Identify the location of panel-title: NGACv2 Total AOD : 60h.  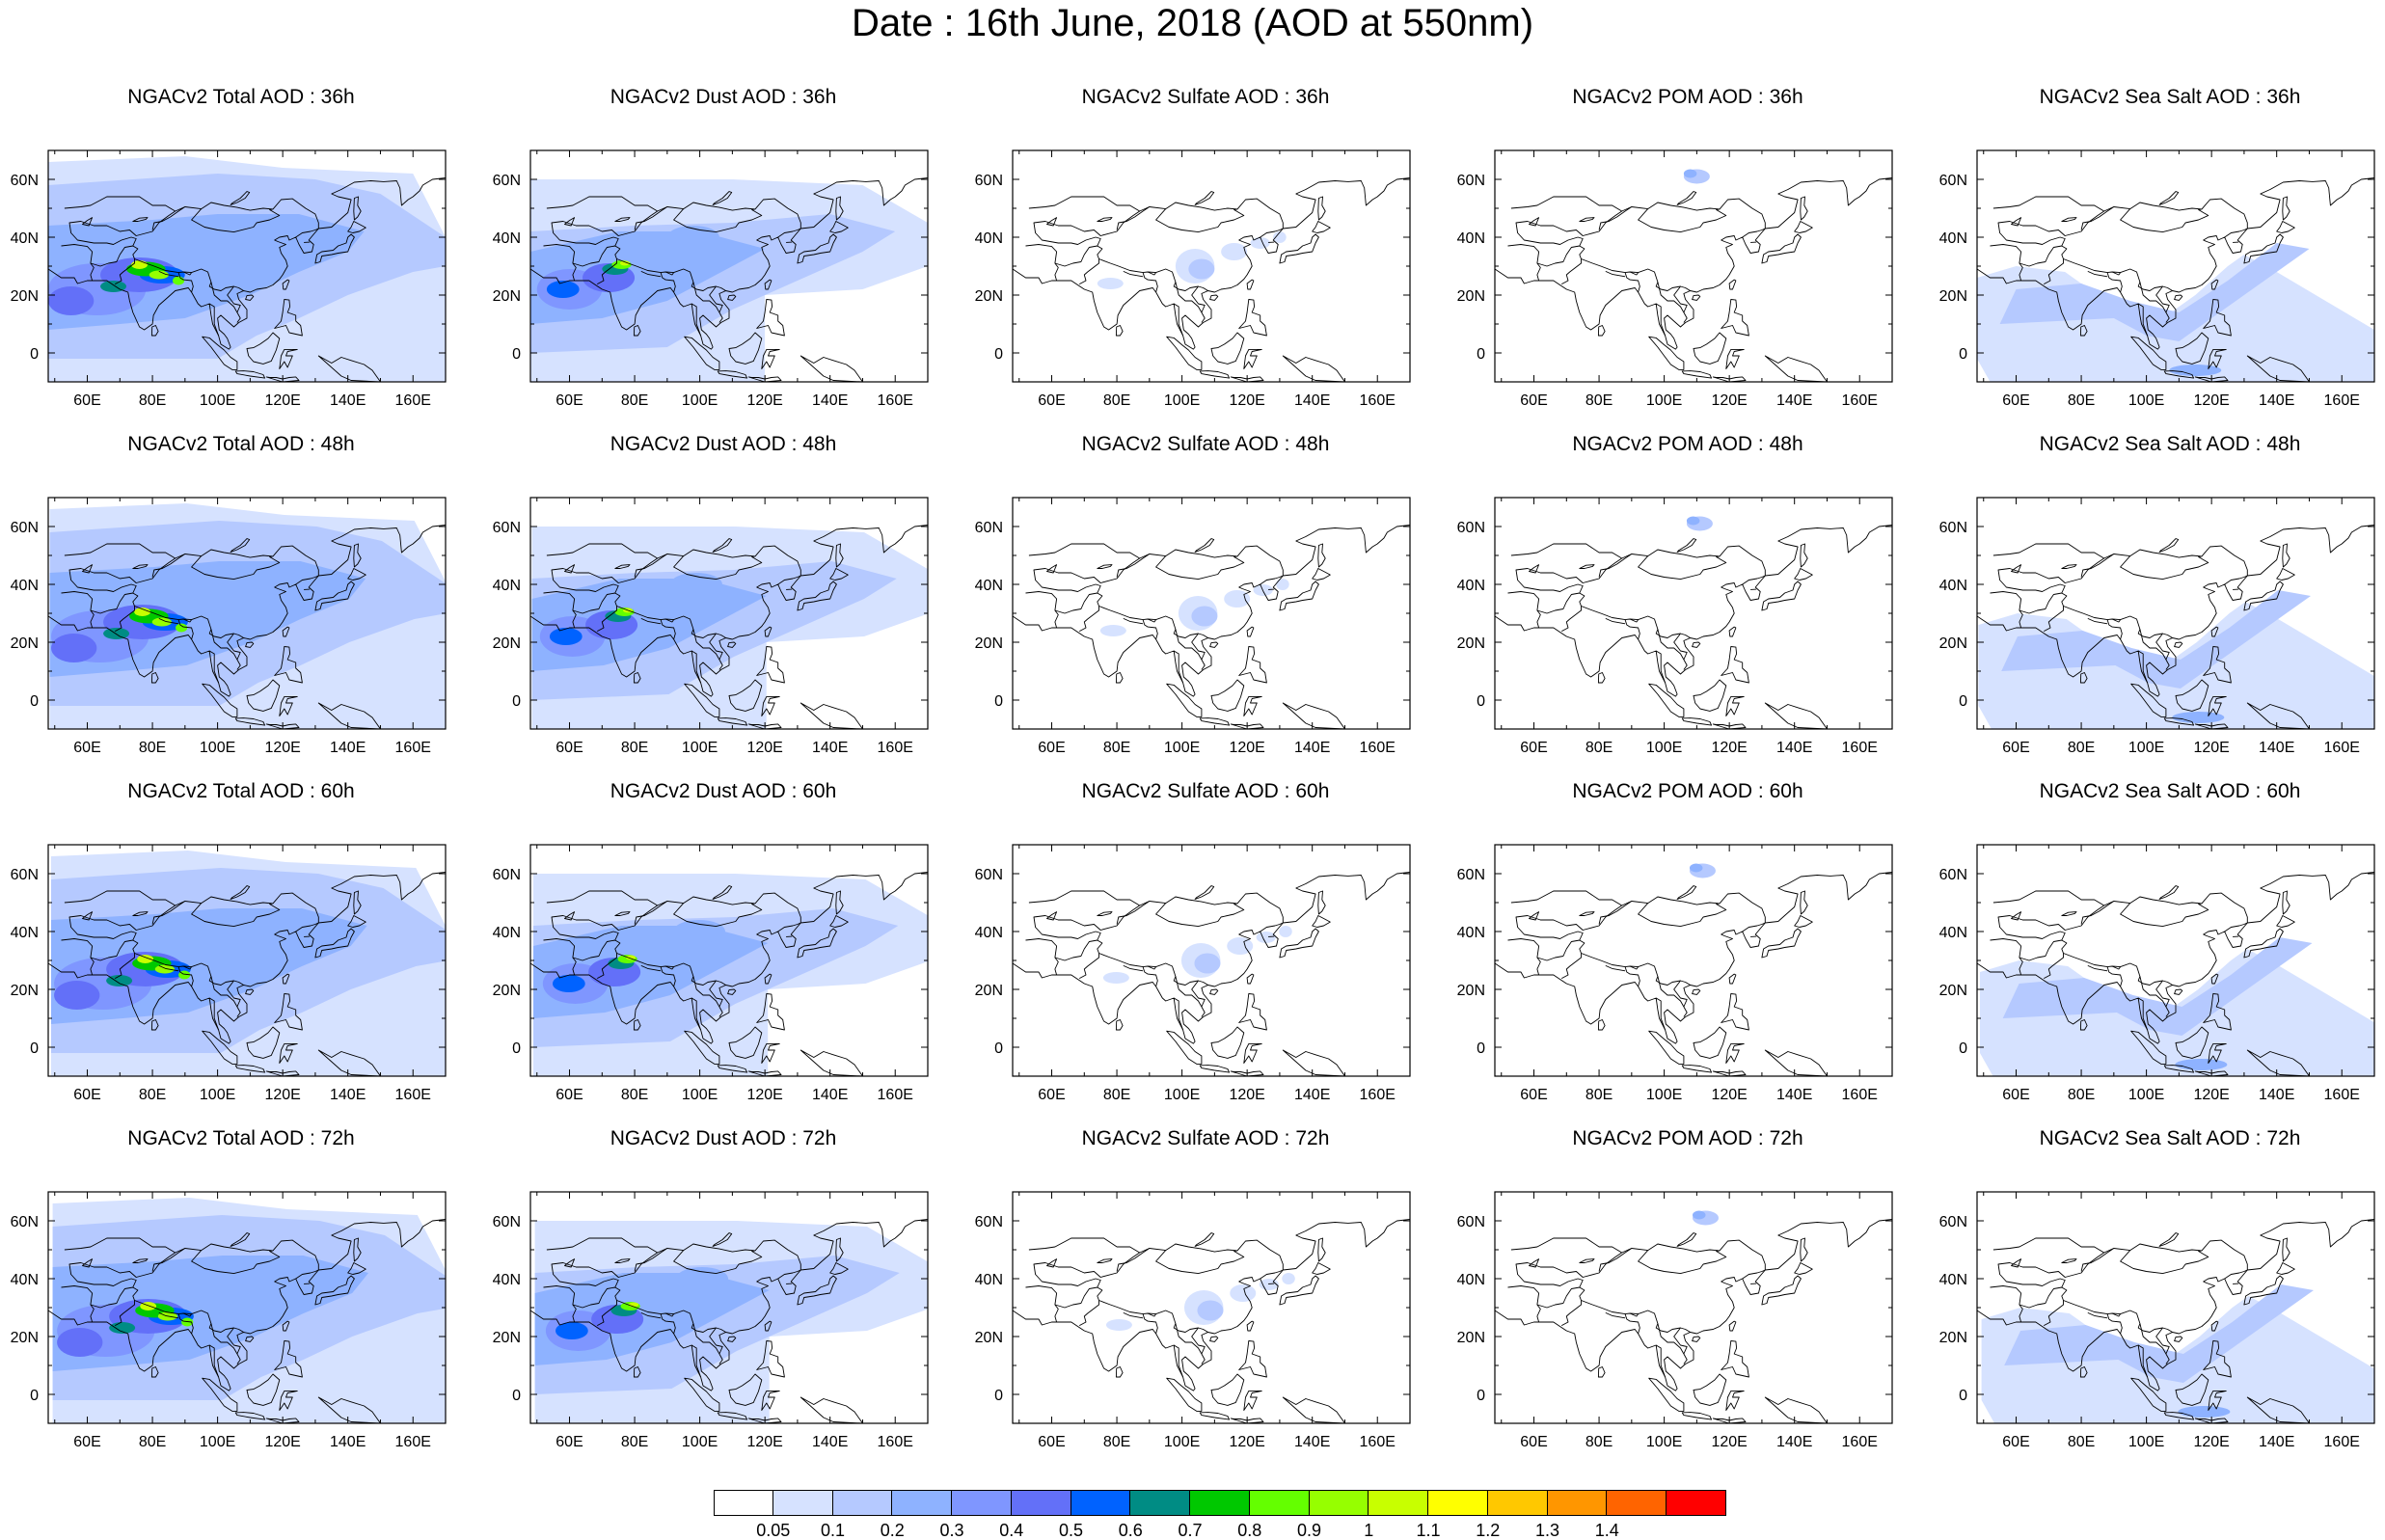
(241, 791).